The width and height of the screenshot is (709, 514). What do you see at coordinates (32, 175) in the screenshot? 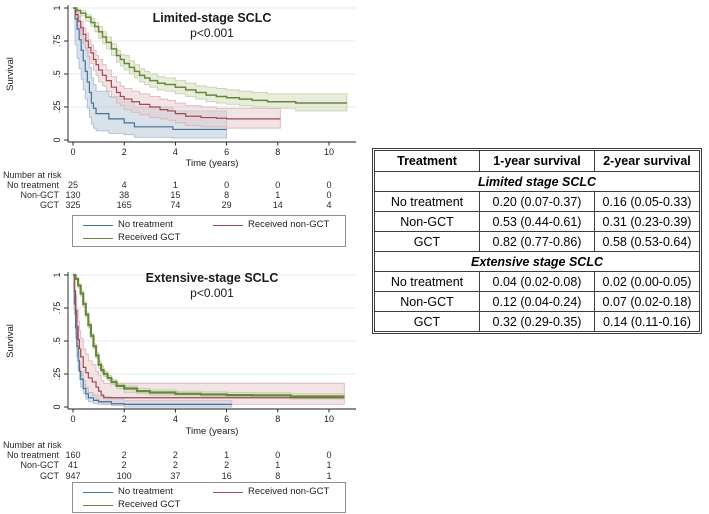
I see `number-at-risk-title-limited: Number at risk` at bounding box center [32, 175].